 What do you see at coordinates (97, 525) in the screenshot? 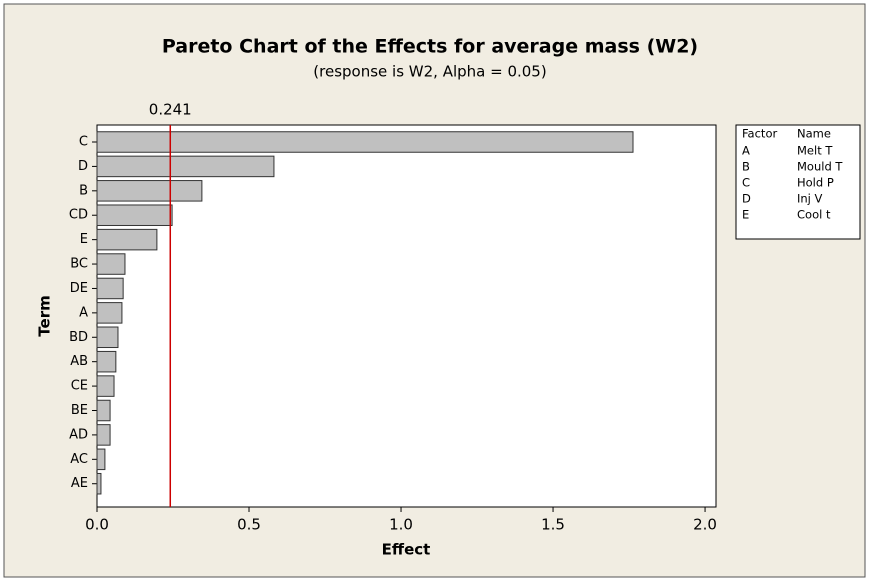
I see `x-tick-label: 0.0` at bounding box center [97, 525].